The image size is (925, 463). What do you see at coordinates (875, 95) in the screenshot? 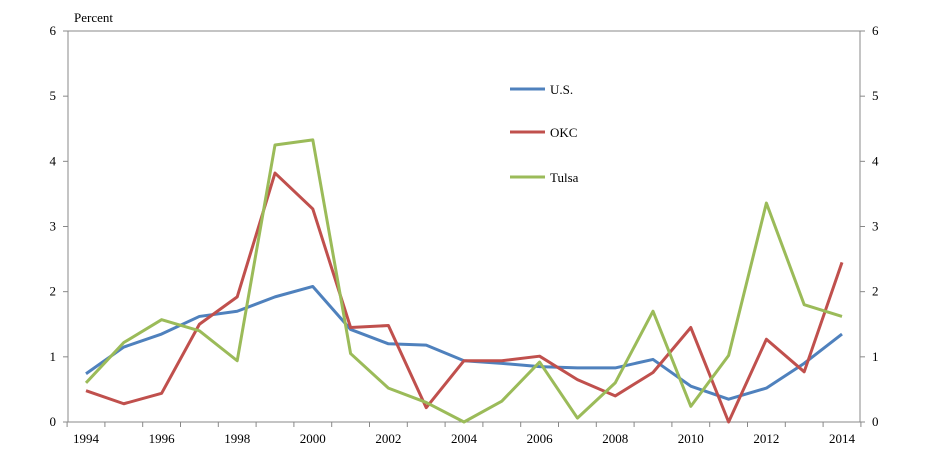
I see `y-tick-label-right: 5` at bounding box center [875, 95].